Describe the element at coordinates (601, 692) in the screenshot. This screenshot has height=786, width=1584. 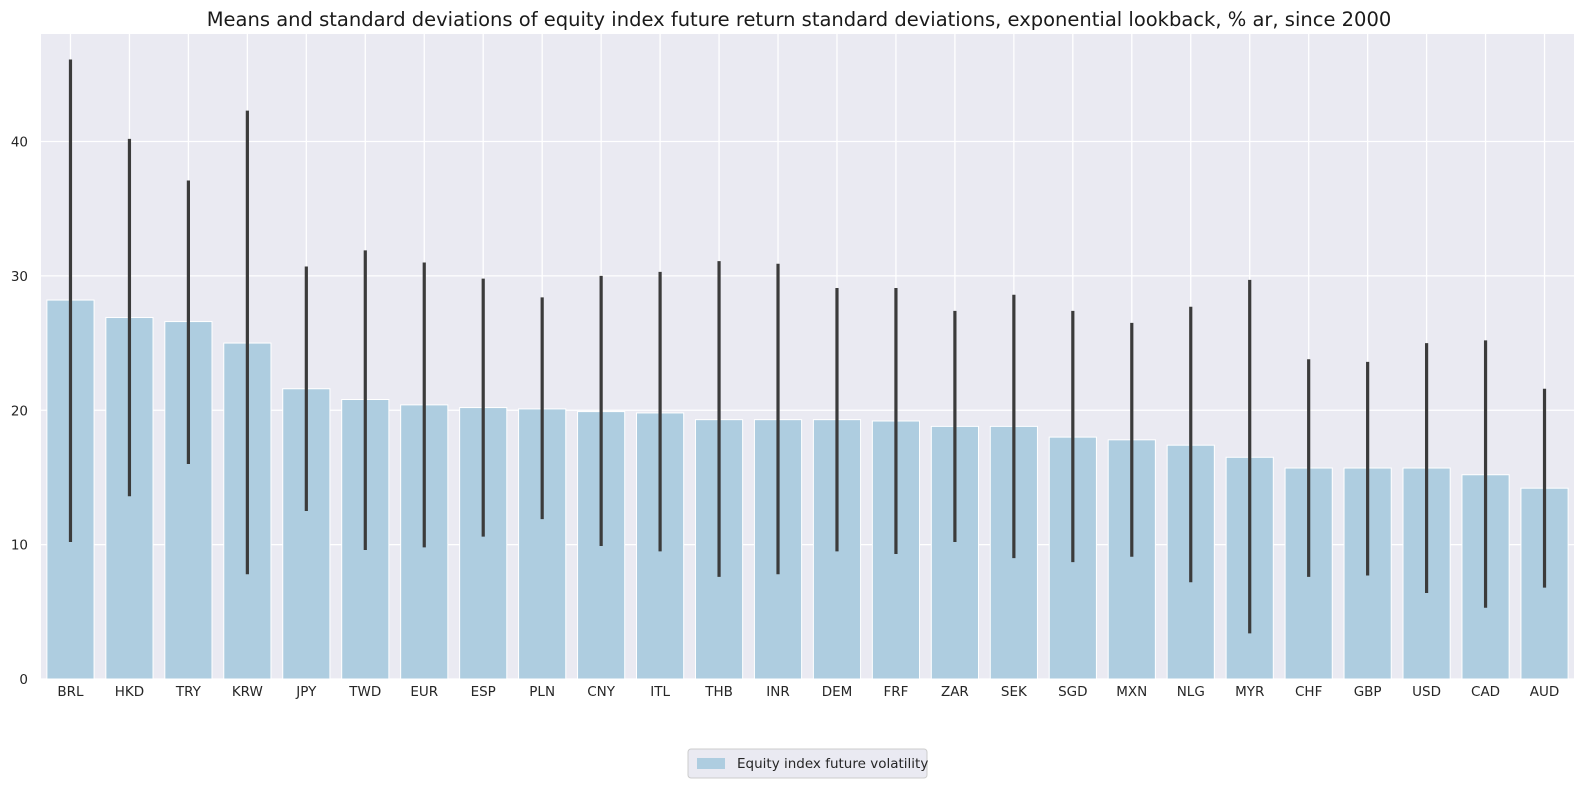
I see `x-tick-label: CNY` at that location.